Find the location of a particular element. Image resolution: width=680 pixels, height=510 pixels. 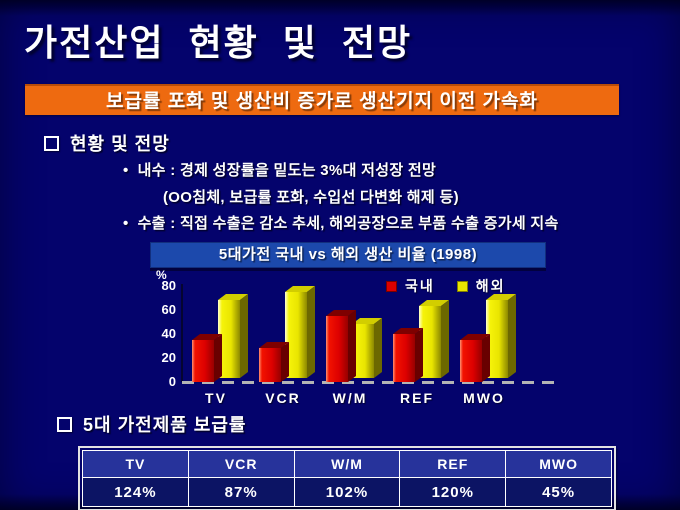

bullet-domestic-demand: • 내수 : 경제 성장률을 밑도는 3%대 저성장 전망 is located at coordinates (279, 169).